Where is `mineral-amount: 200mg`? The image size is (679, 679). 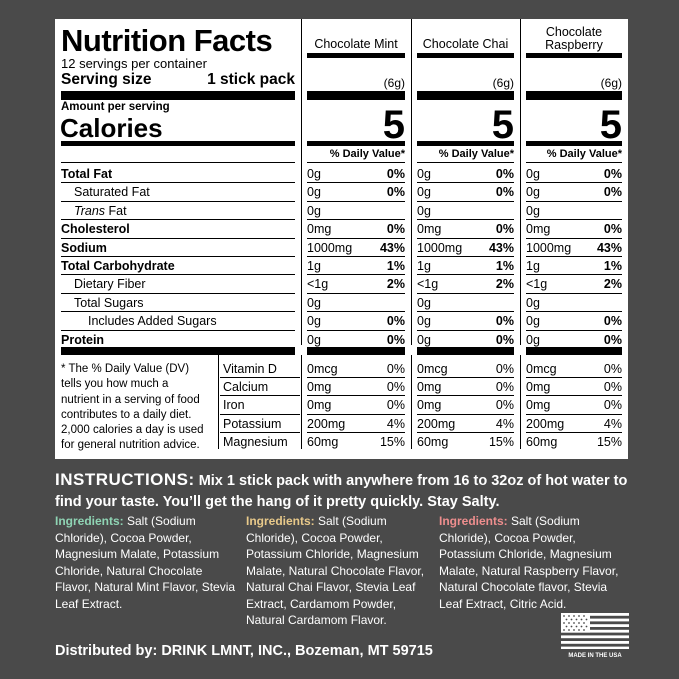 mineral-amount: 200mg is located at coordinates (436, 423).